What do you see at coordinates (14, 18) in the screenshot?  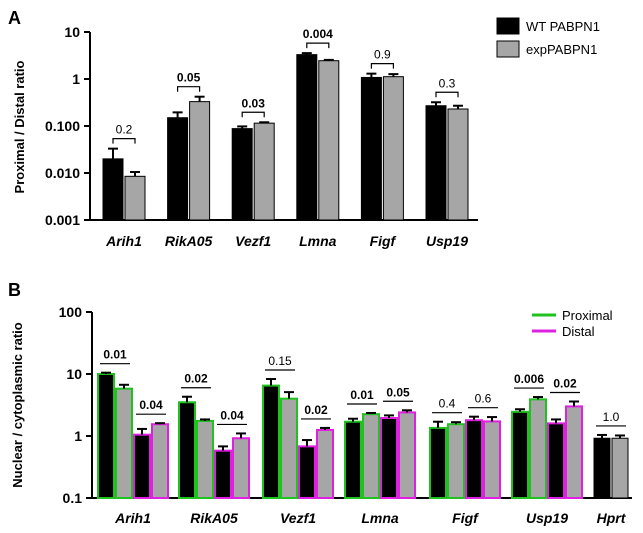 I see `panel-a-label: A` at bounding box center [14, 18].